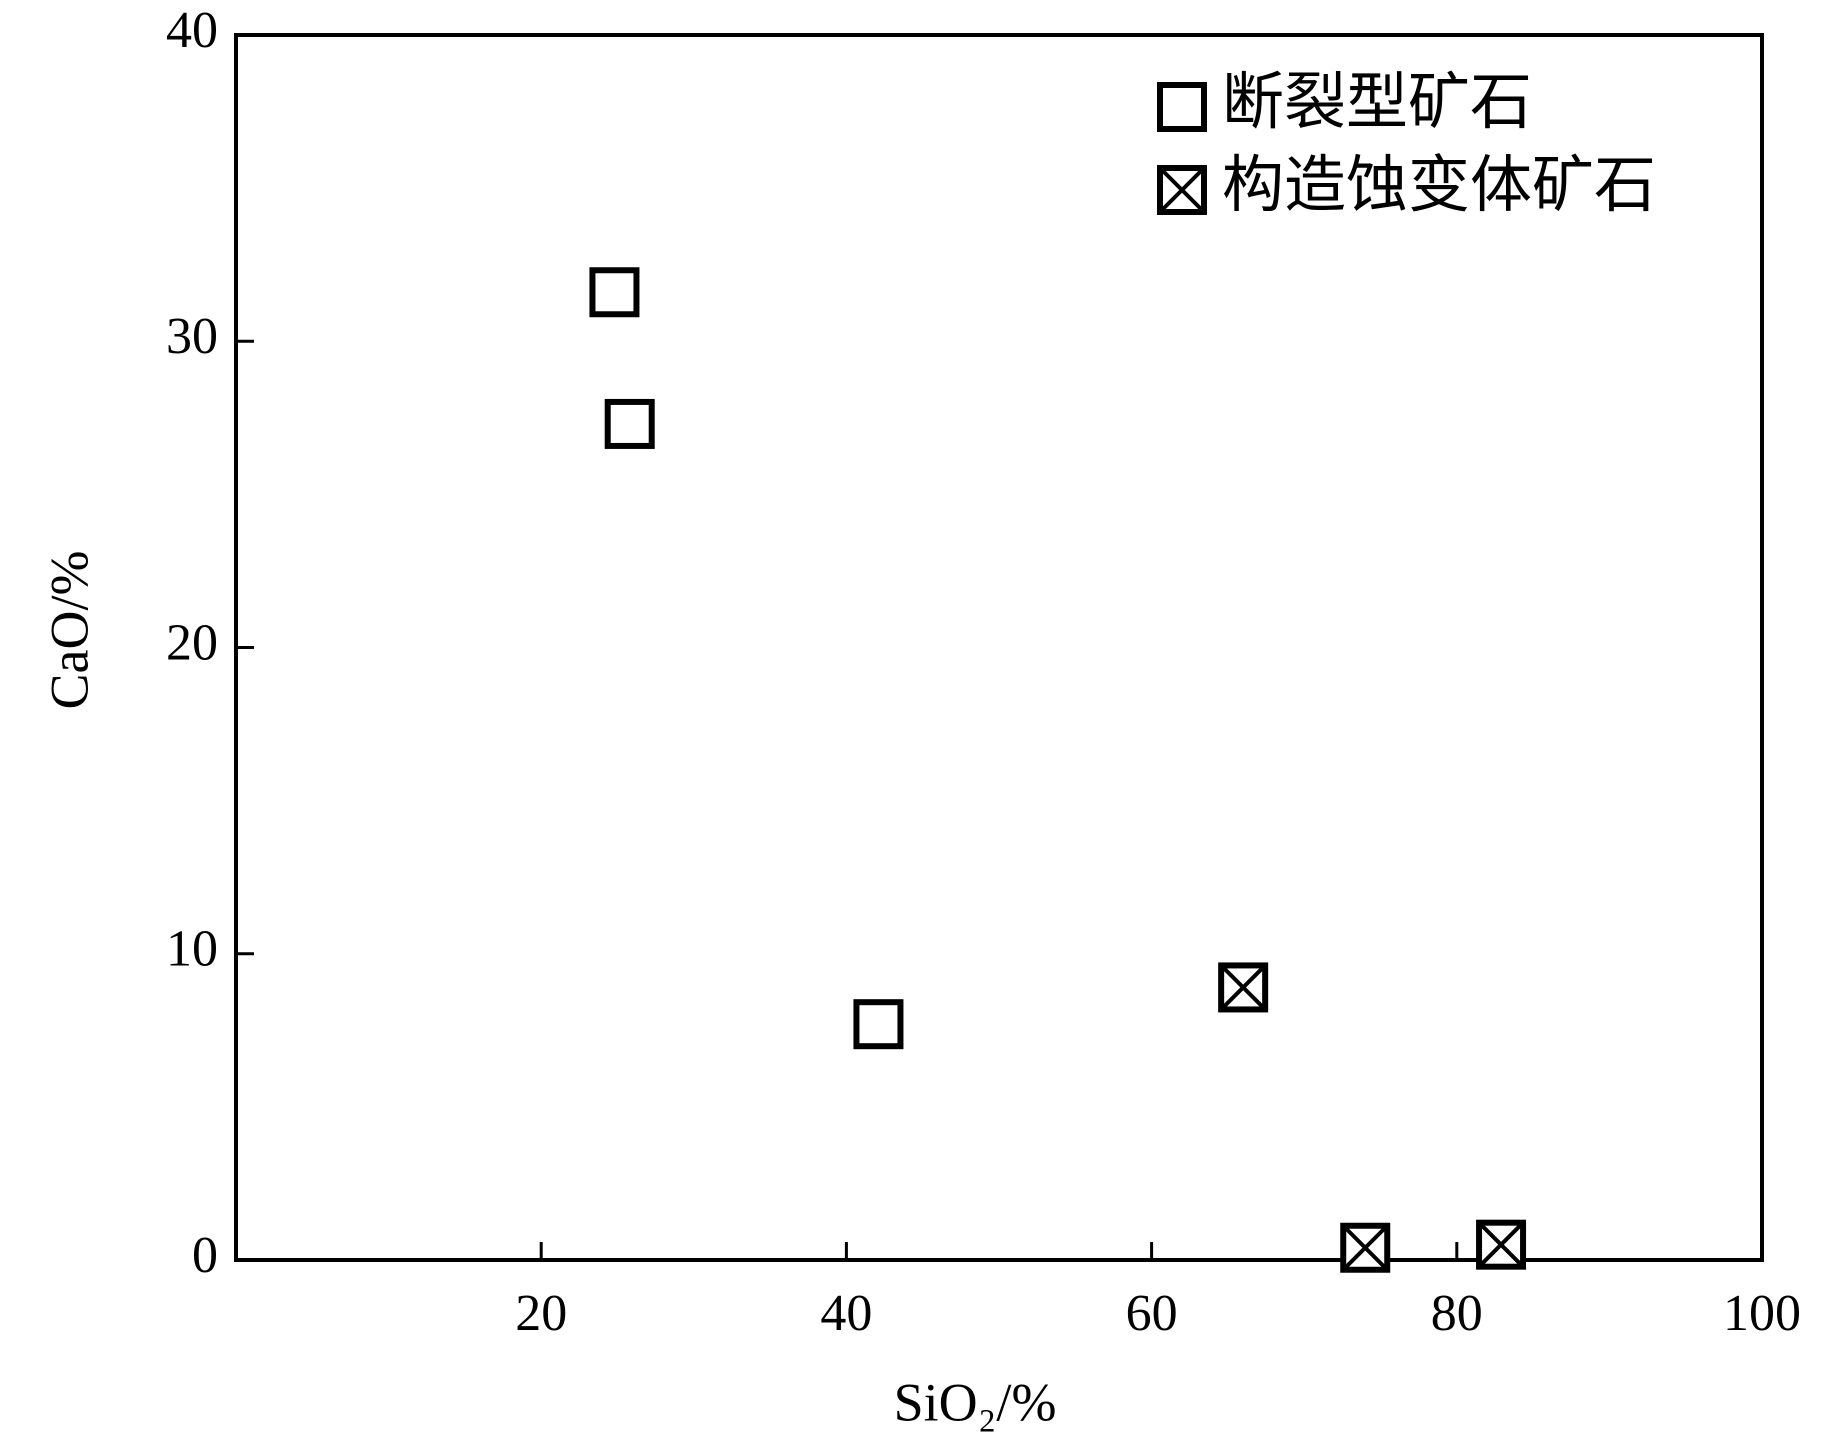  What do you see at coordinates (1377, 103) in the screenshot?
I see `legend-label: 断裂型矿石` at bounding box center [1377, 103].